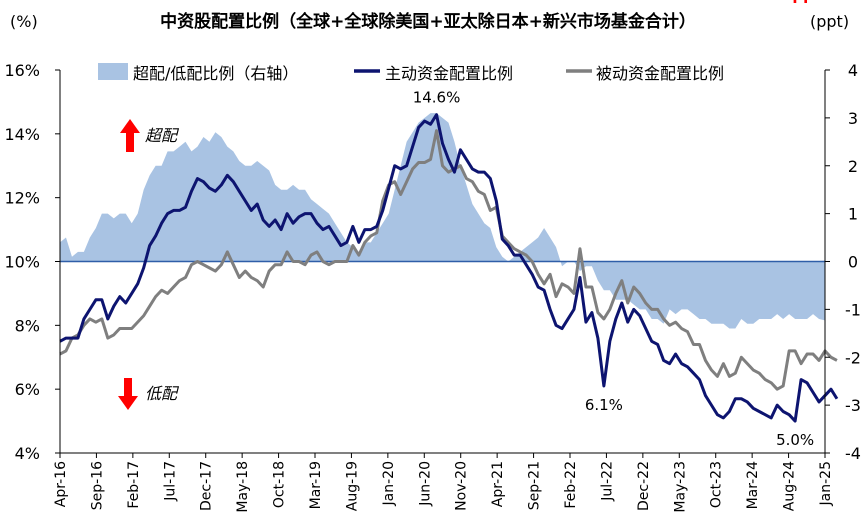  Describe the element at coordinates (644, 486) in the screenshot. I see `x-tick-label: Dec-22` at that location.